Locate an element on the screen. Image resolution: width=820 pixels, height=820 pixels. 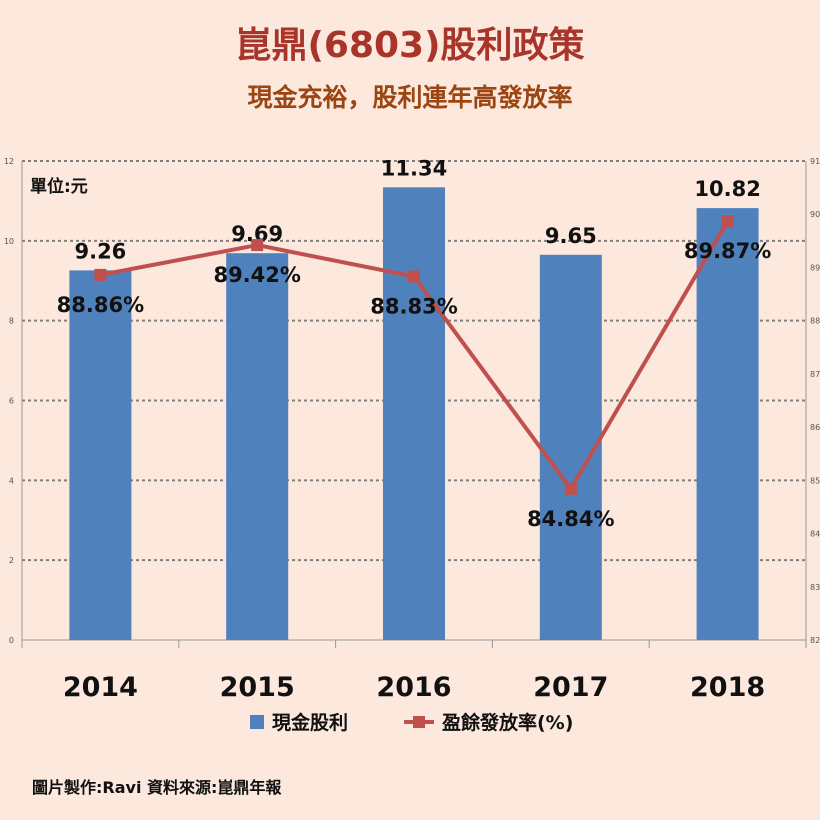
bar-value-label: 11.34 is located at coordinates (414, 168).